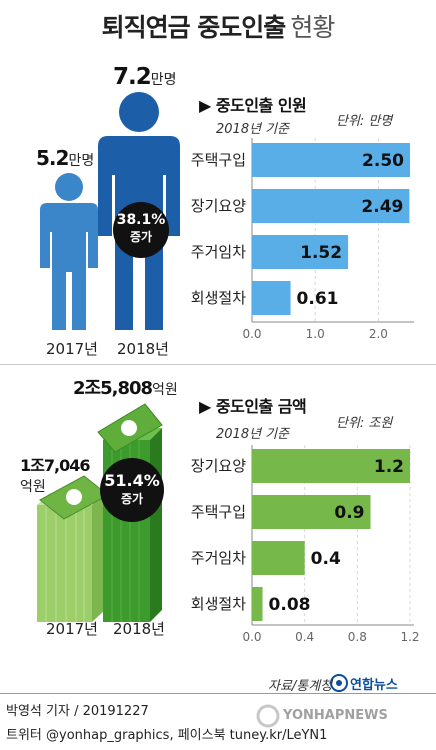 Image resolution: width=436 pixels, height=750 pixels. I want to click on value-label: 2.50, so click(383, 161).